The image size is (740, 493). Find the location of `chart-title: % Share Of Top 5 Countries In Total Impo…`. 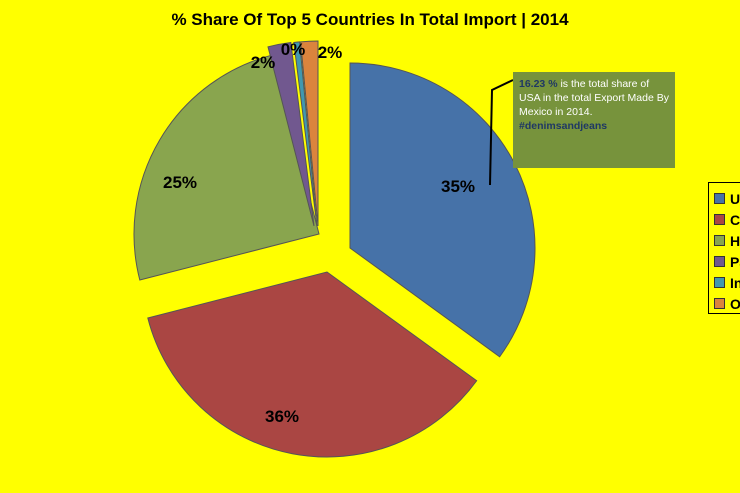

chart-title: % Share Of Top 5 Countries In Total Impo… is located at coordinates (370, 19).